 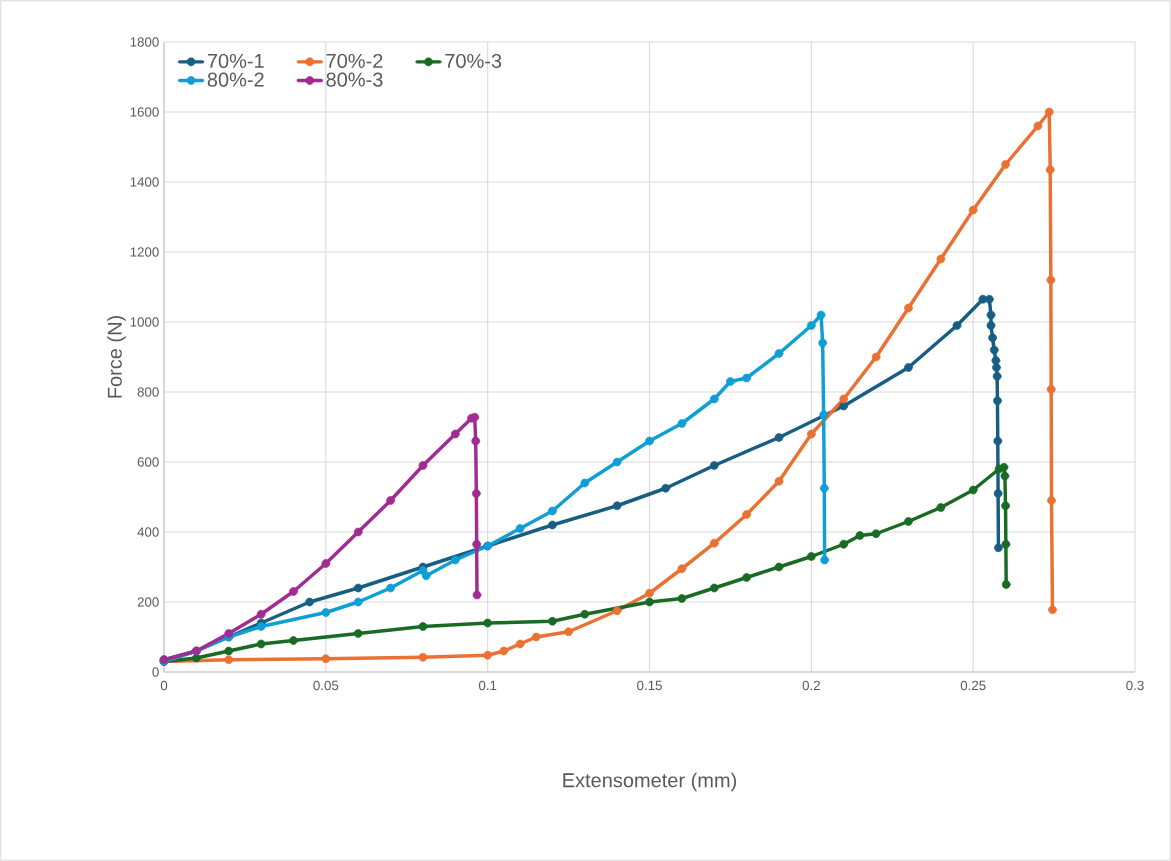 What do you see at coordinates (235, 61) in the screenshot?
I see `legend-label: 70%-1` at bounding box center [235, 61].